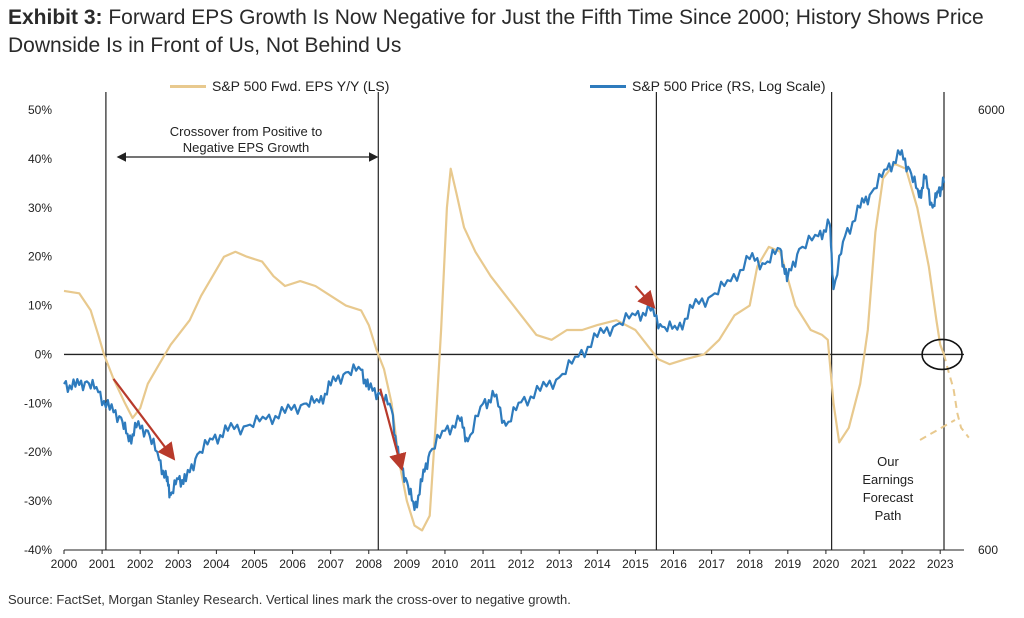 The width and height of the screenshot is (1024, 618). What do you see at coordinates (40, 159) in the screenshot?
I see `left-tick-label: 40%` at bounding box center [40, 159].